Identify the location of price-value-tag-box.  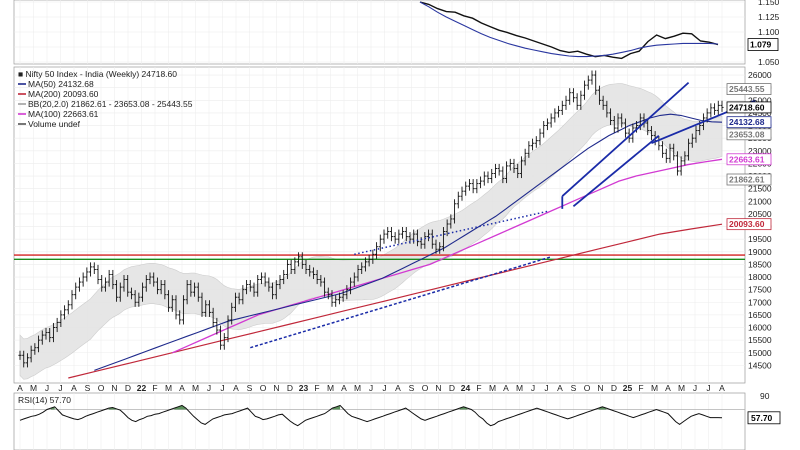
(749, 159).